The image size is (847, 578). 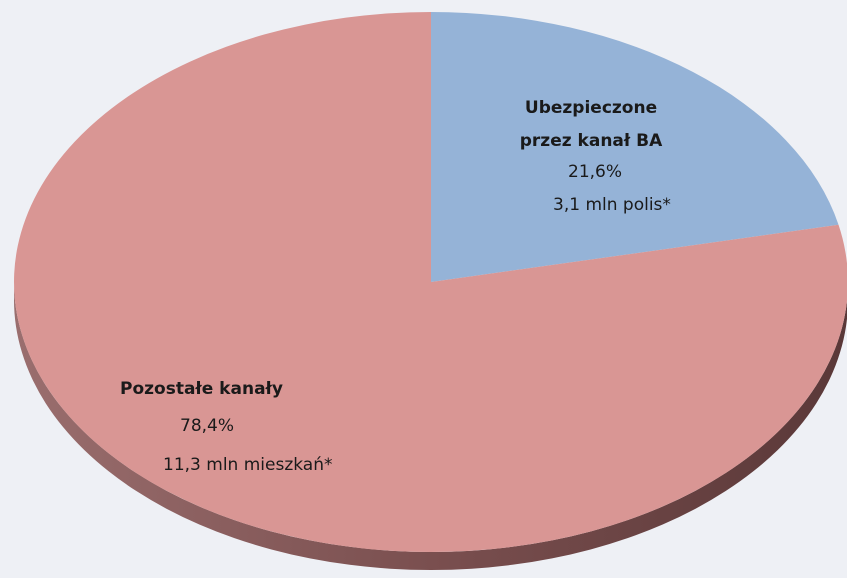 I want to click on slice-percent: 21,6%, so click(x=595, y=172).